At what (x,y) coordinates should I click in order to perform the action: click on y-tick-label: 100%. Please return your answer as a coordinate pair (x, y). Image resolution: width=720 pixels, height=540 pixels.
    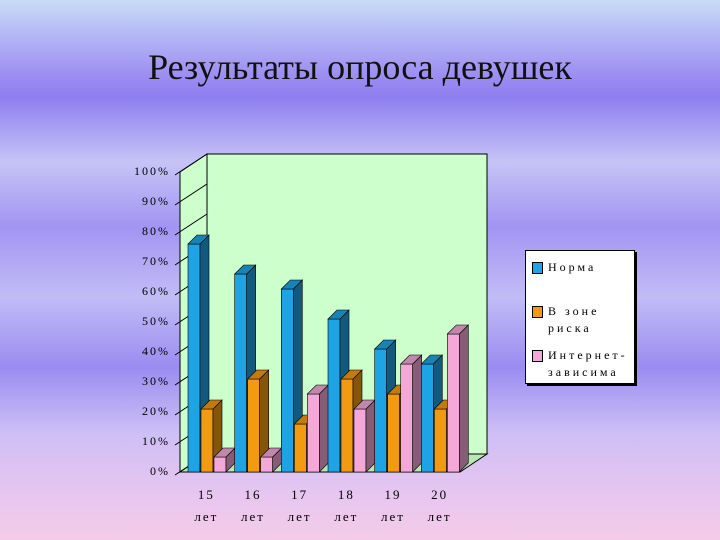
    Looking at the image, I should click on (152, 171).